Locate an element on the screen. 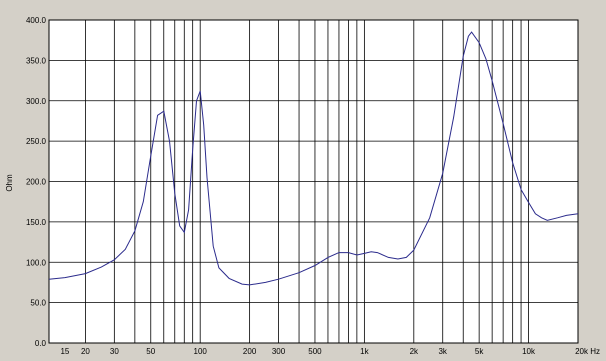 Image resolution: width=606 pixels, height=361 pixels. y-tick-label: 400.0 is located at coordinates (36, 20).